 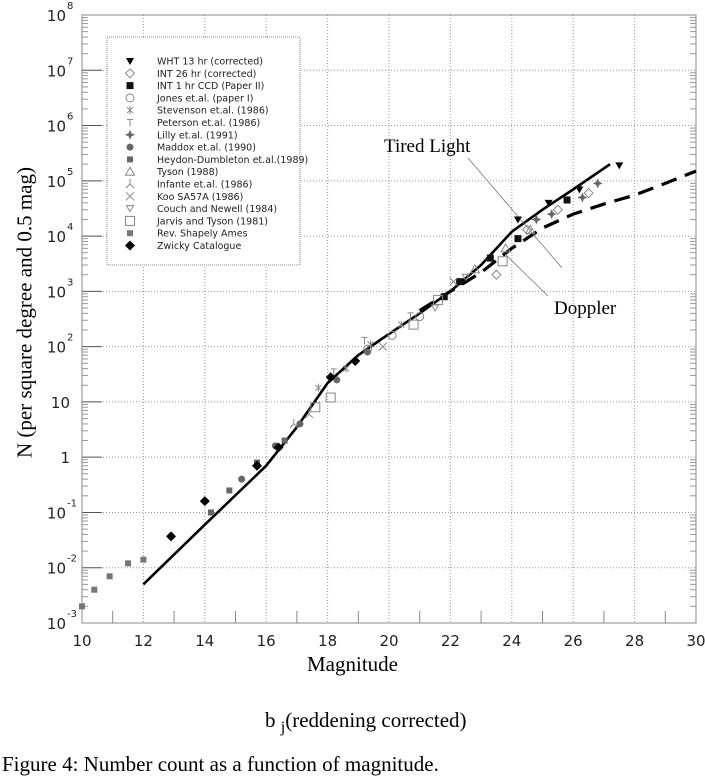 I want to click on bj-main: b, so click(x=270, y=720).